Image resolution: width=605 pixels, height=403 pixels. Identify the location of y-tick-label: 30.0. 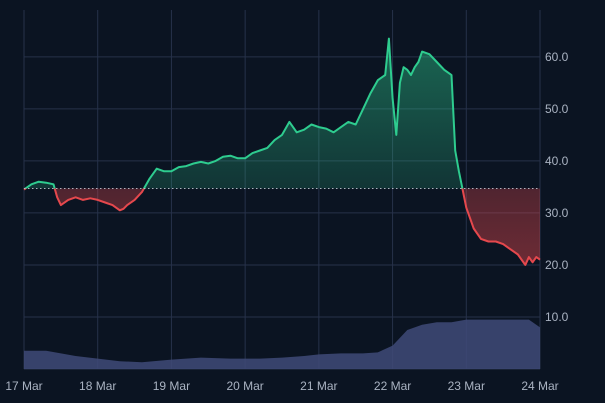
(557, 213).